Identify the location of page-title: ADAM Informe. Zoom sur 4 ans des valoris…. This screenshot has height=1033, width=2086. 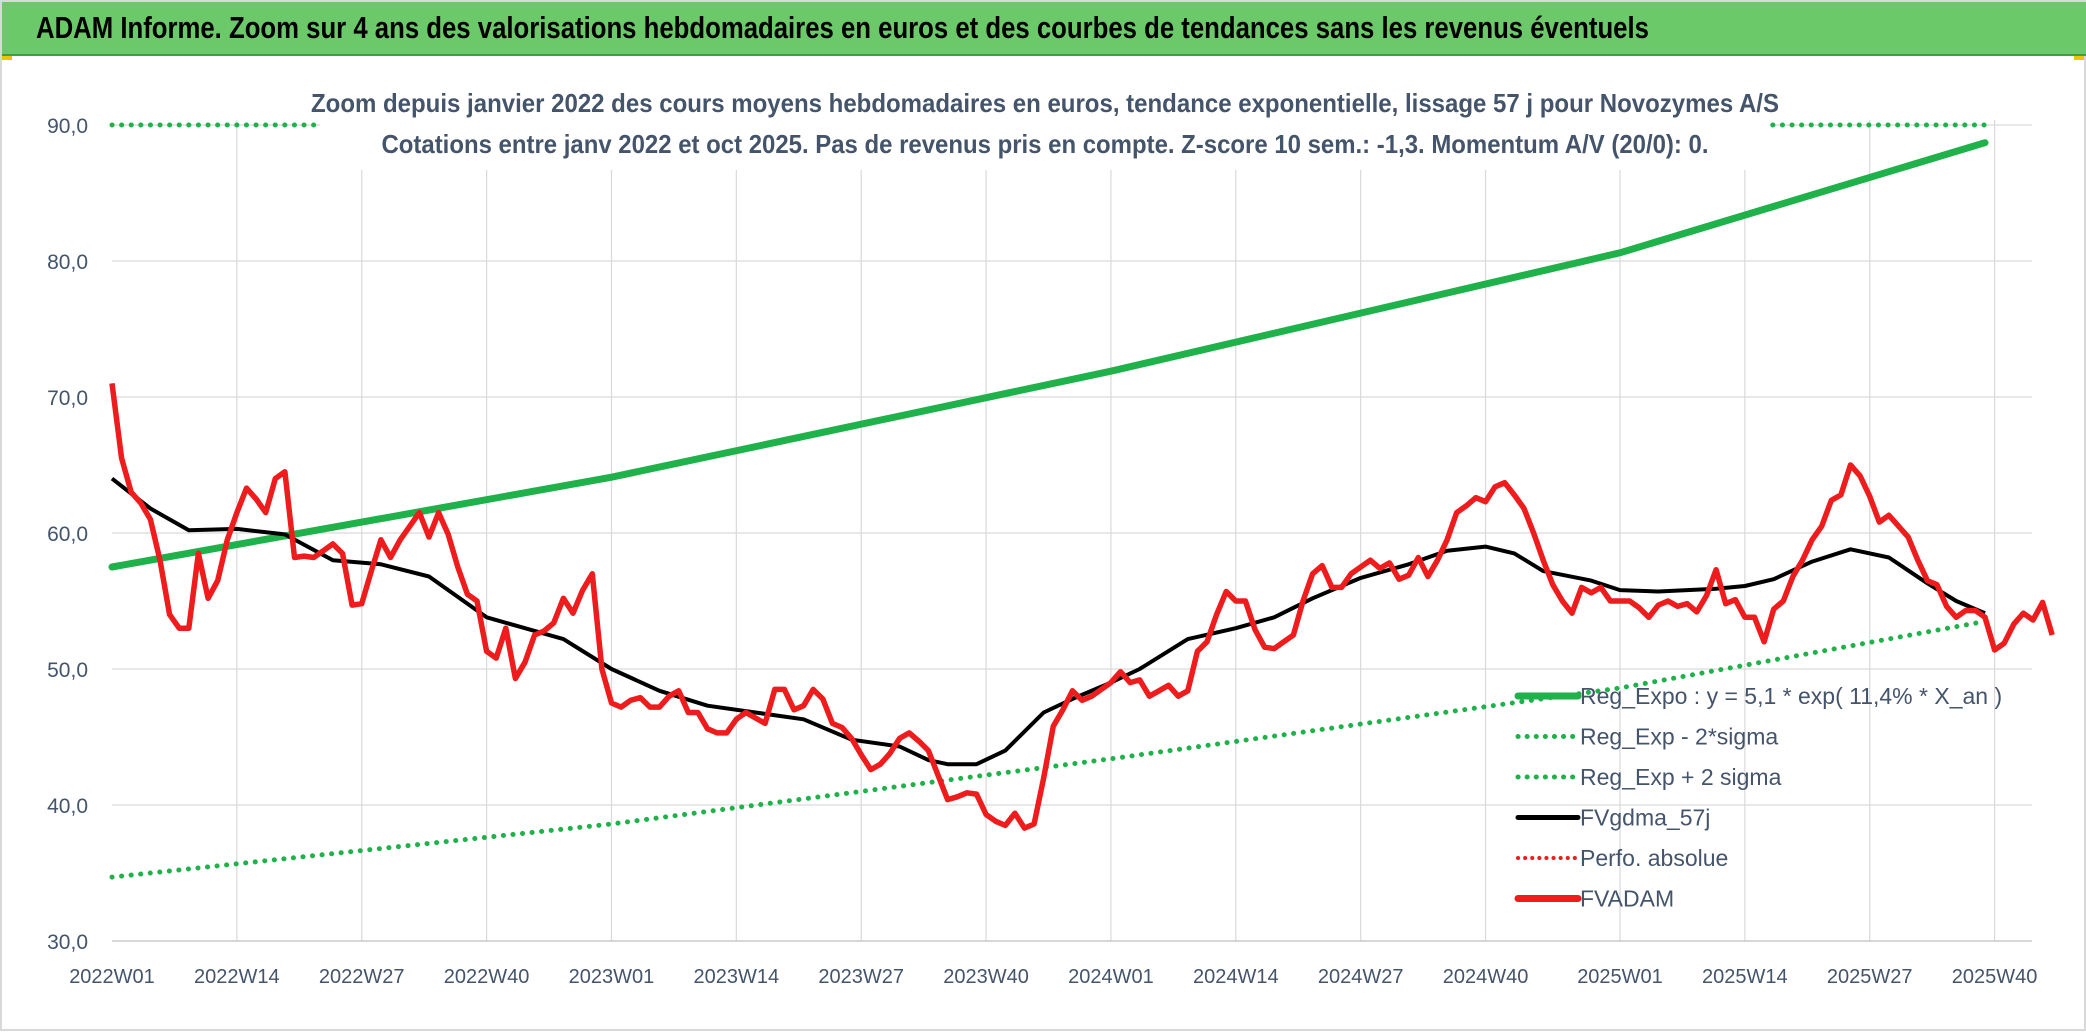
(842, 27).